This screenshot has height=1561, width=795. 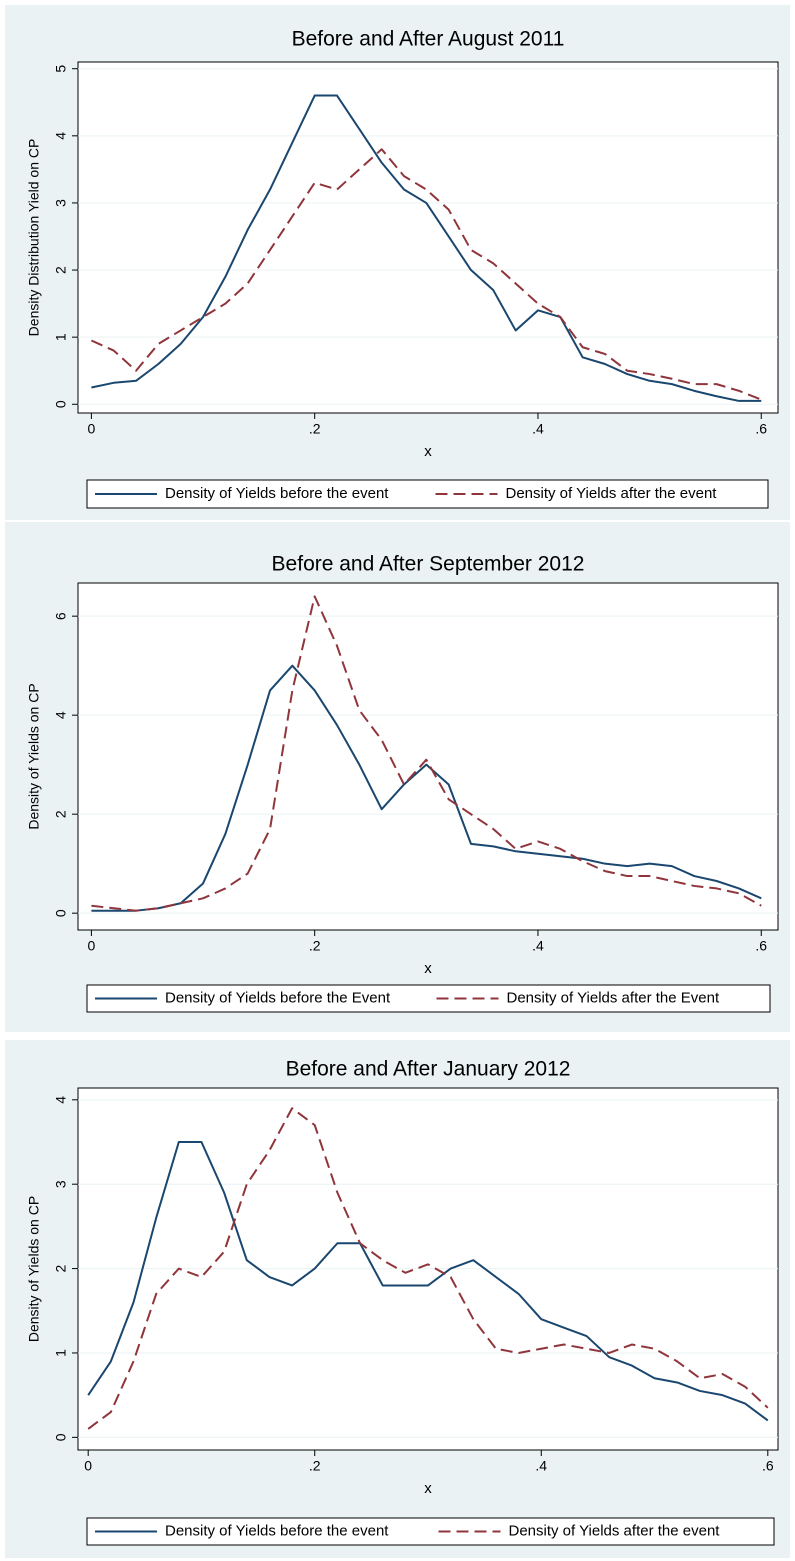 I want to click on y-axis-label: Density Distribution Yield on CP, so click(x=34, y=238).